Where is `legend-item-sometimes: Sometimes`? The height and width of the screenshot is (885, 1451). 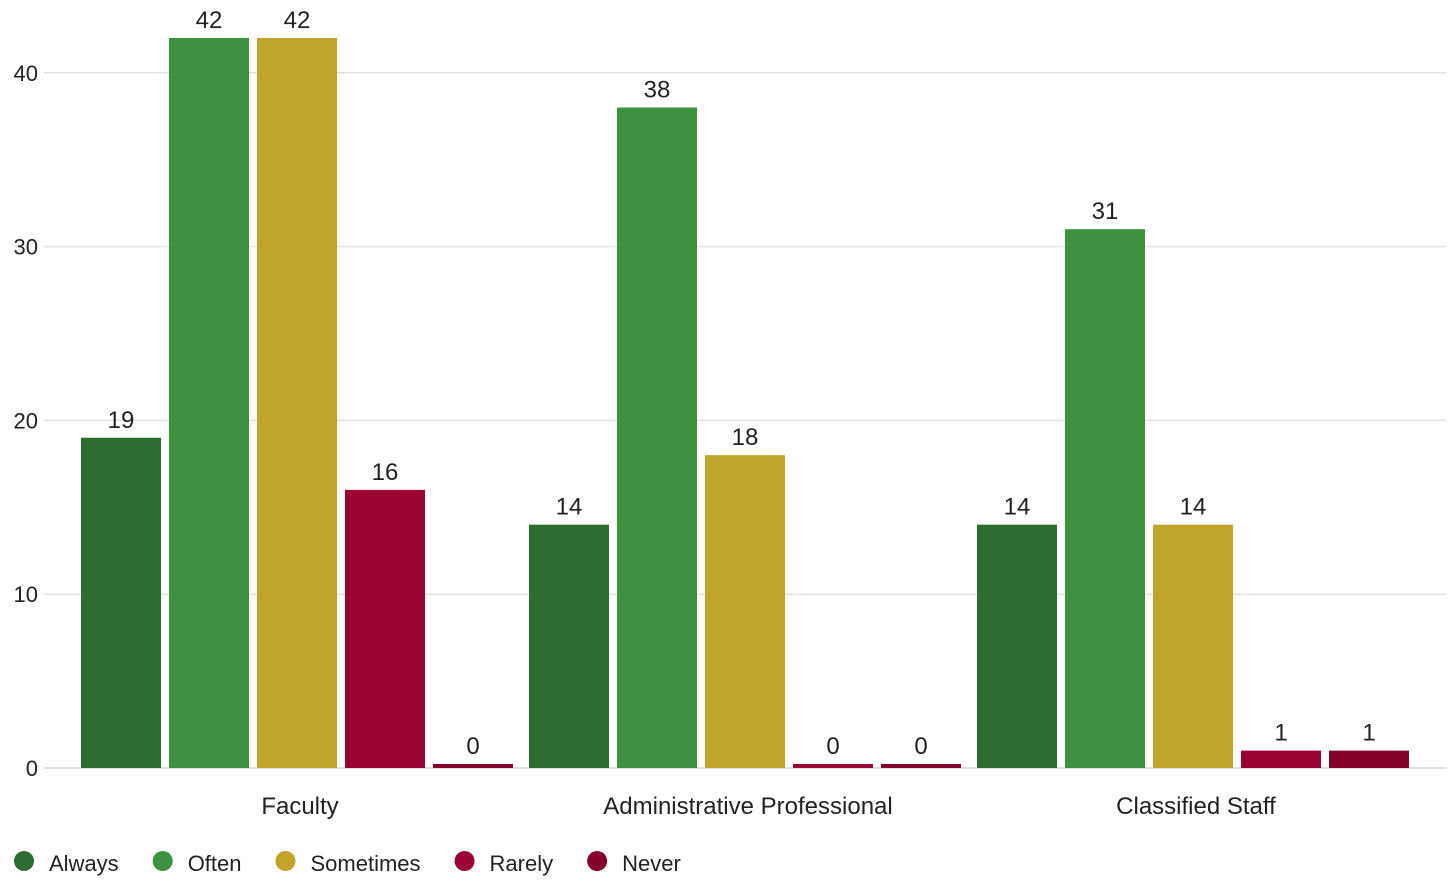
legend-item-sometimes: Sometimes is located at coordinates (348, 863).